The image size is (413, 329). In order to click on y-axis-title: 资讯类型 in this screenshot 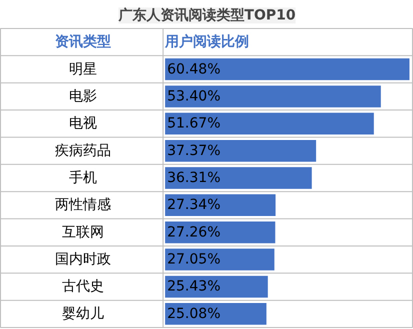, I will do `click(82, 42)`.